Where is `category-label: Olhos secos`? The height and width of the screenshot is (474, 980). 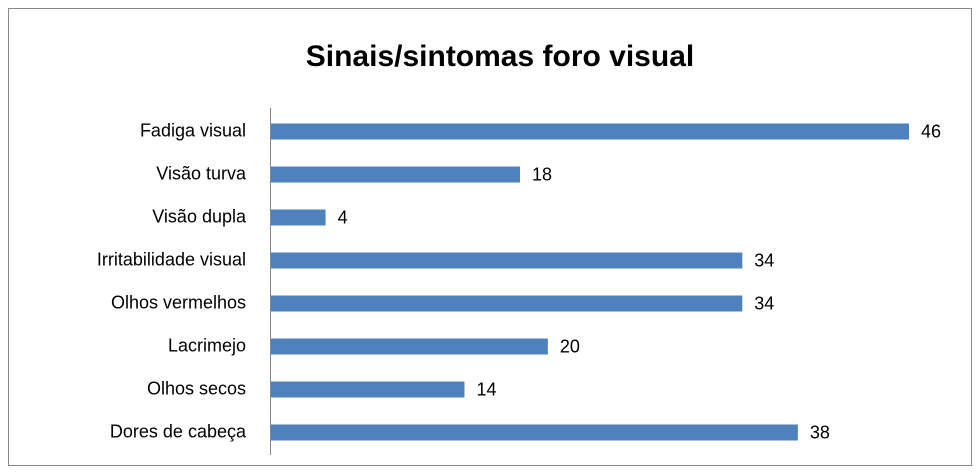
category-label: Olhos secos is located at coordinates (196, 388).